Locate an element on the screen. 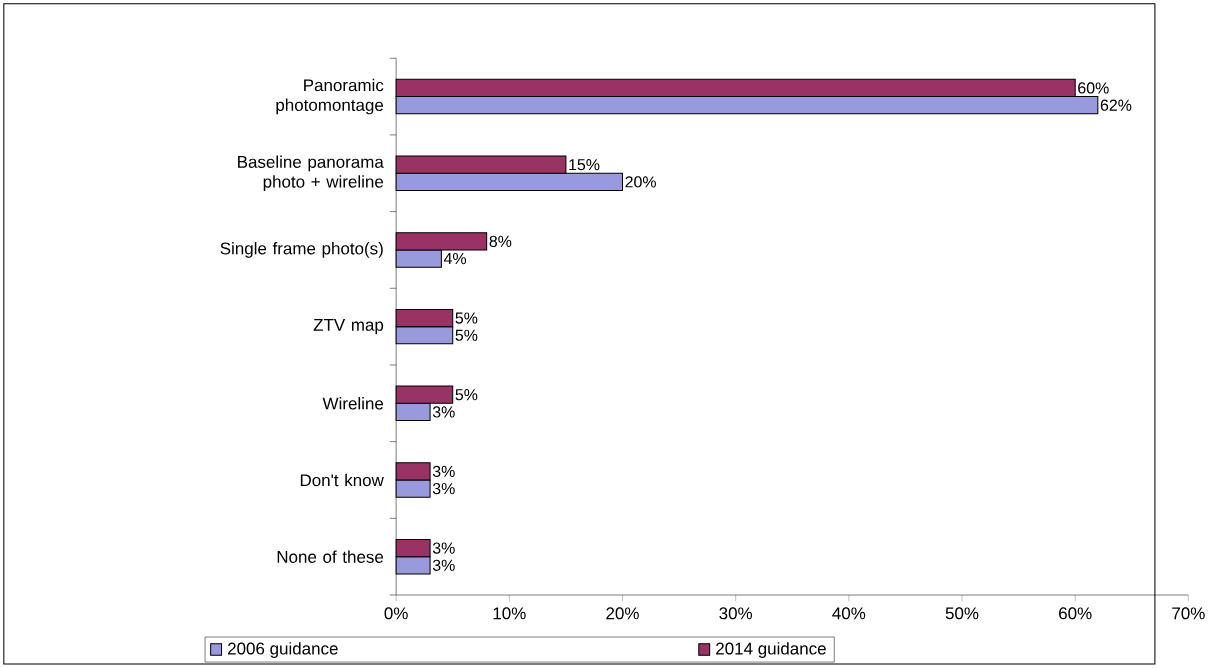 The image size is (1211, 668). y-tick-label: Don't know is located at coordinates (342, 480).